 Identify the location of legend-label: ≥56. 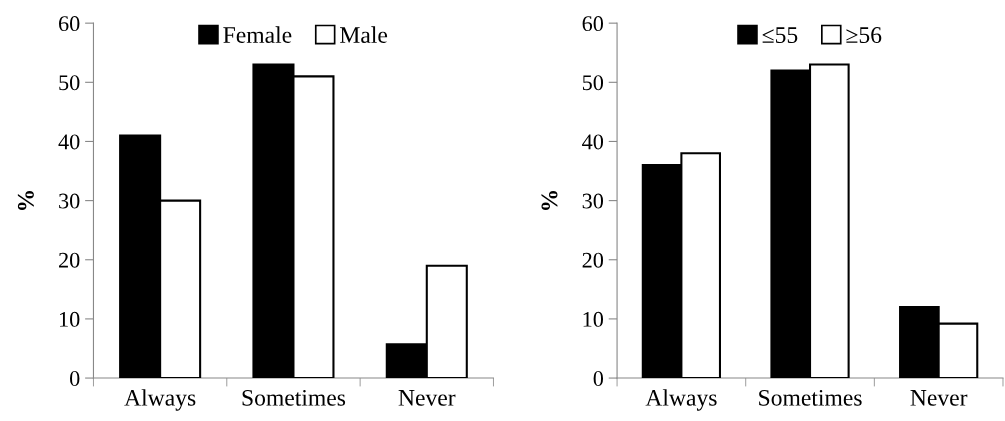
(864, 35).